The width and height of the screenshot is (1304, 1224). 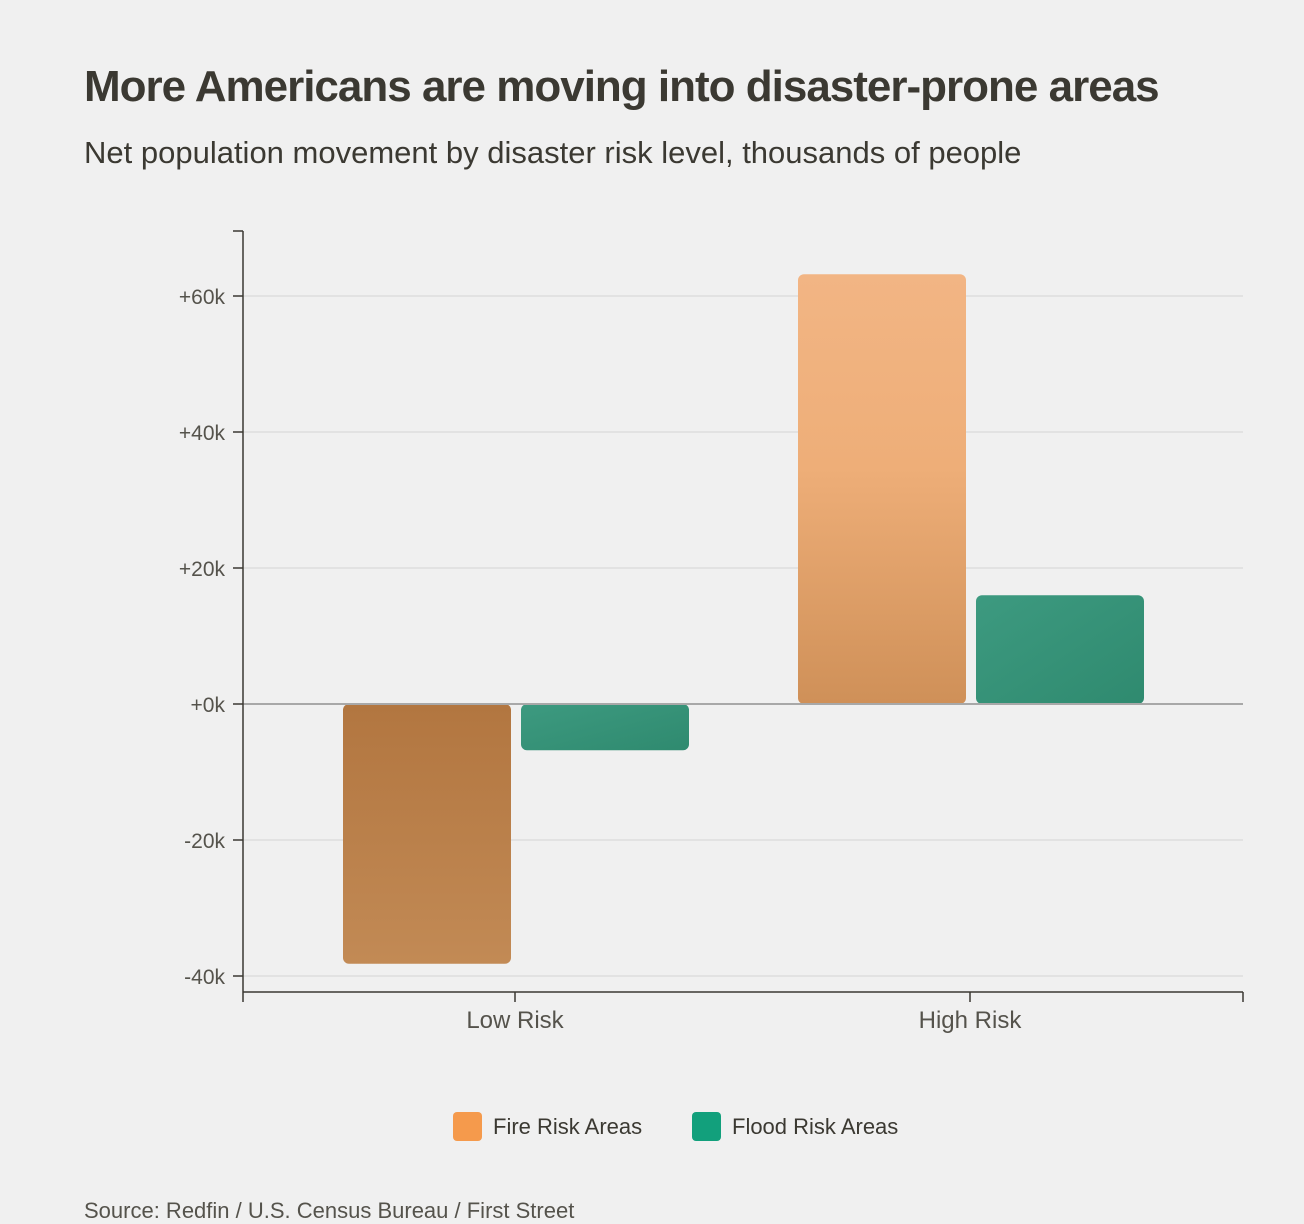 What do you see at coordinates (815, 1126) in the screenshot?
I see `legend-label-flood: Flood Risk Areas` at bounding box center [815, 1126].